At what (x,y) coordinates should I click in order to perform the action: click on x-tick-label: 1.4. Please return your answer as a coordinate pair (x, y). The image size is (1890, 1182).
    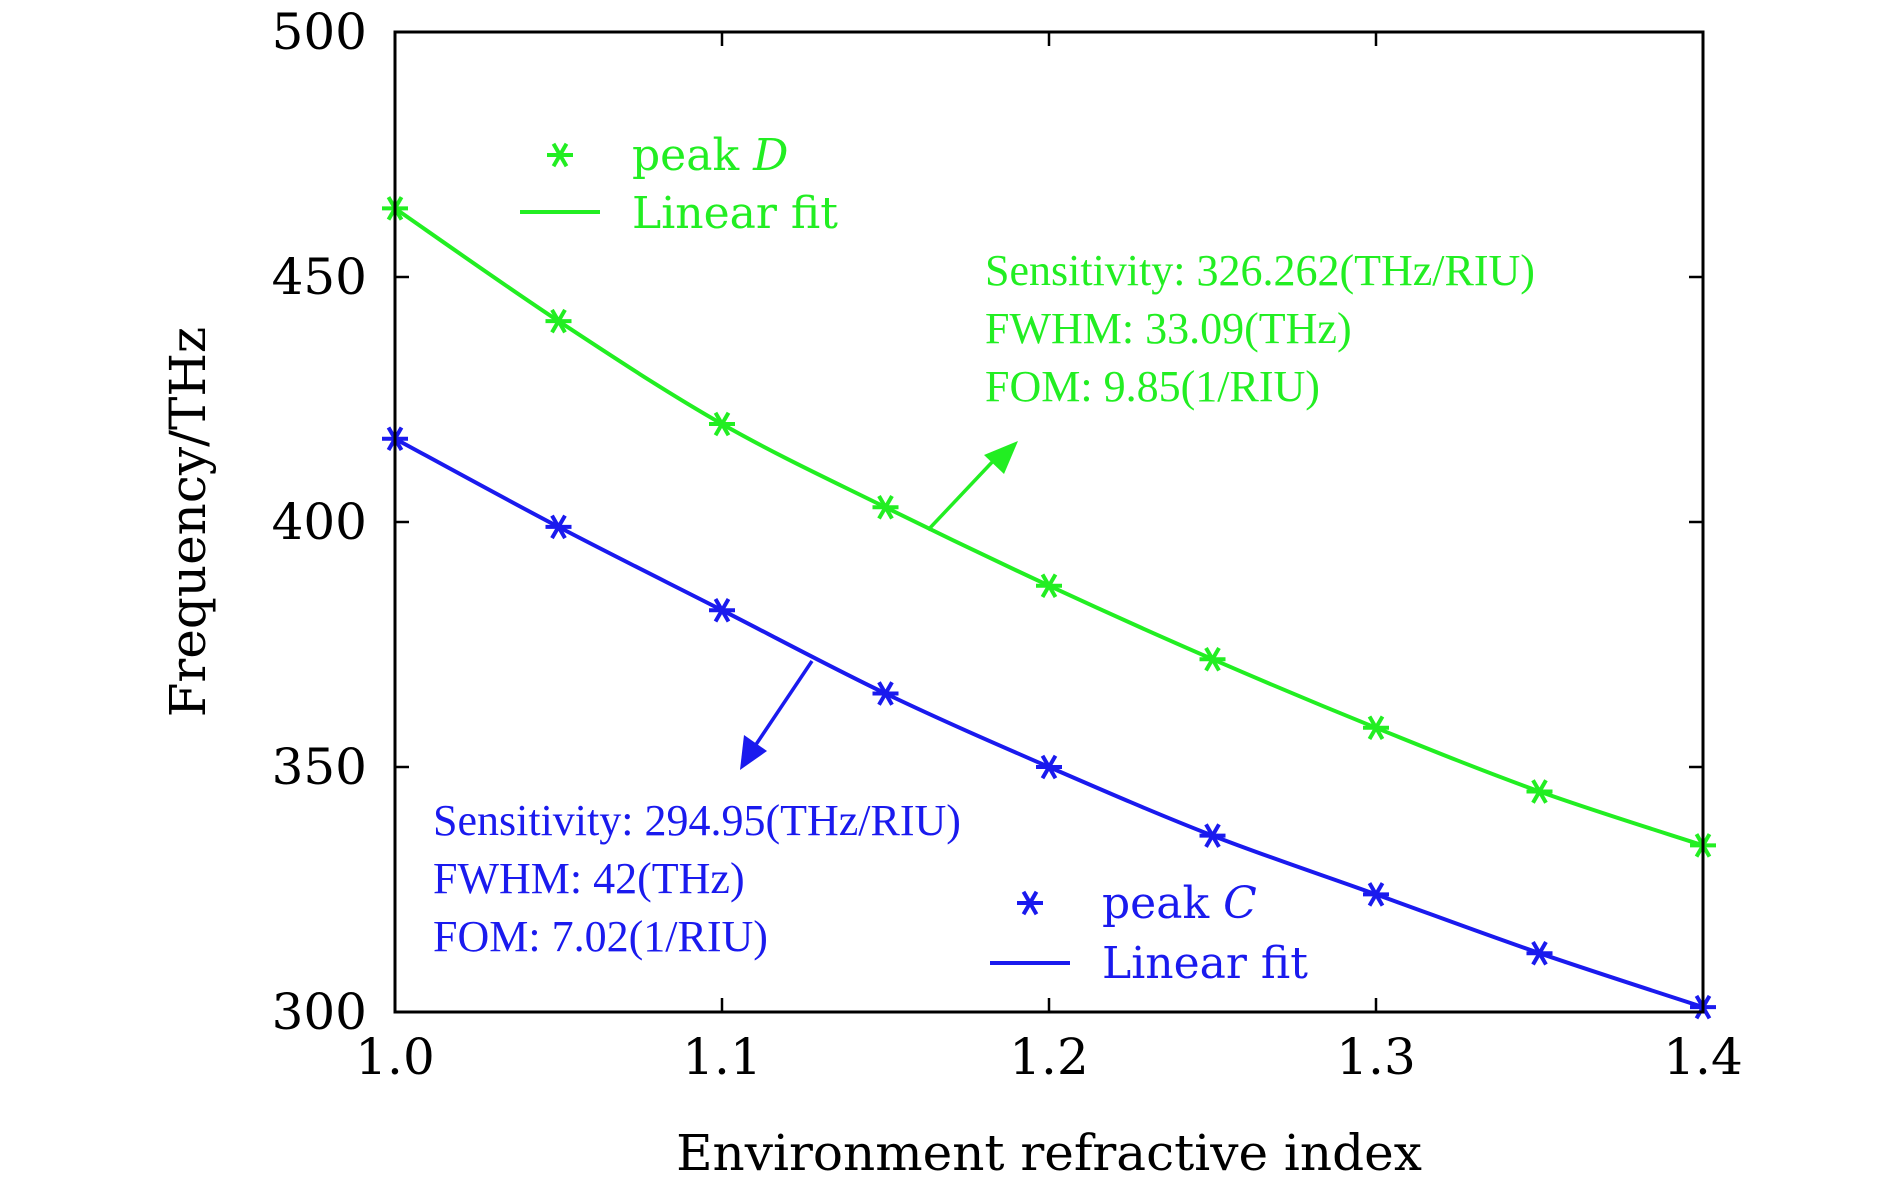
    Looking at the image, I should click on (1703, 1057).